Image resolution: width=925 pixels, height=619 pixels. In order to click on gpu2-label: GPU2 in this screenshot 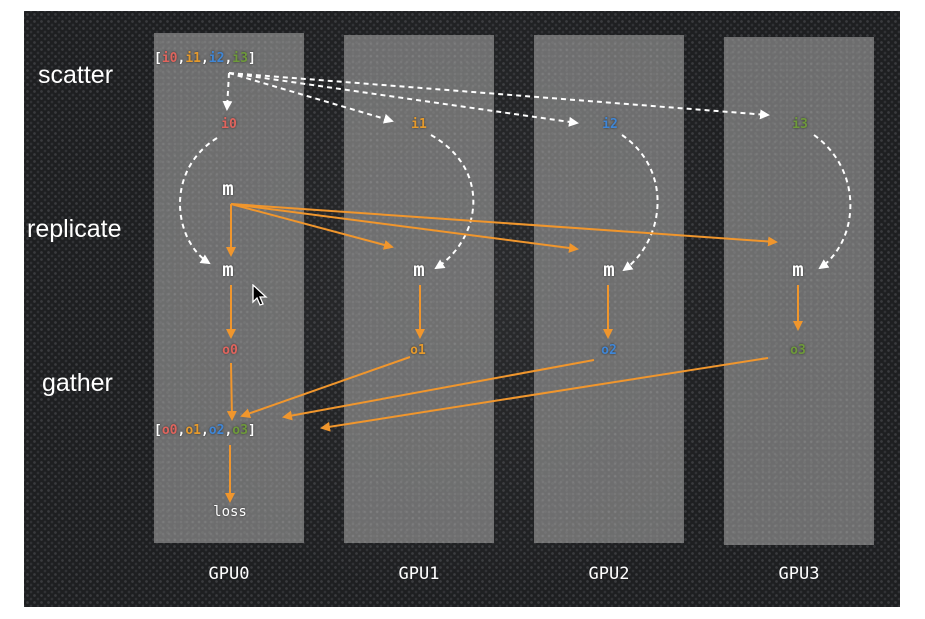, I will do `click(609, 574)`.